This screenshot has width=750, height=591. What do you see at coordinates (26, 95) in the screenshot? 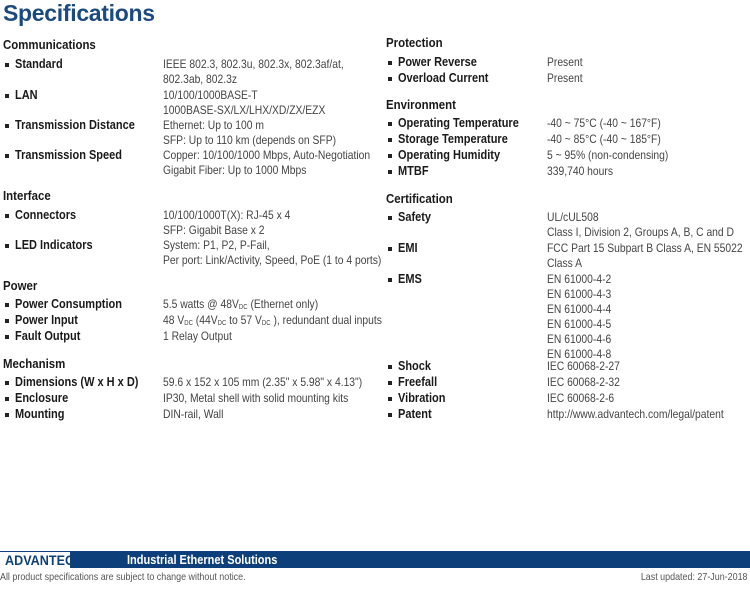
I see `spec-label-lan: LAN` at bounding box center [26, 95].